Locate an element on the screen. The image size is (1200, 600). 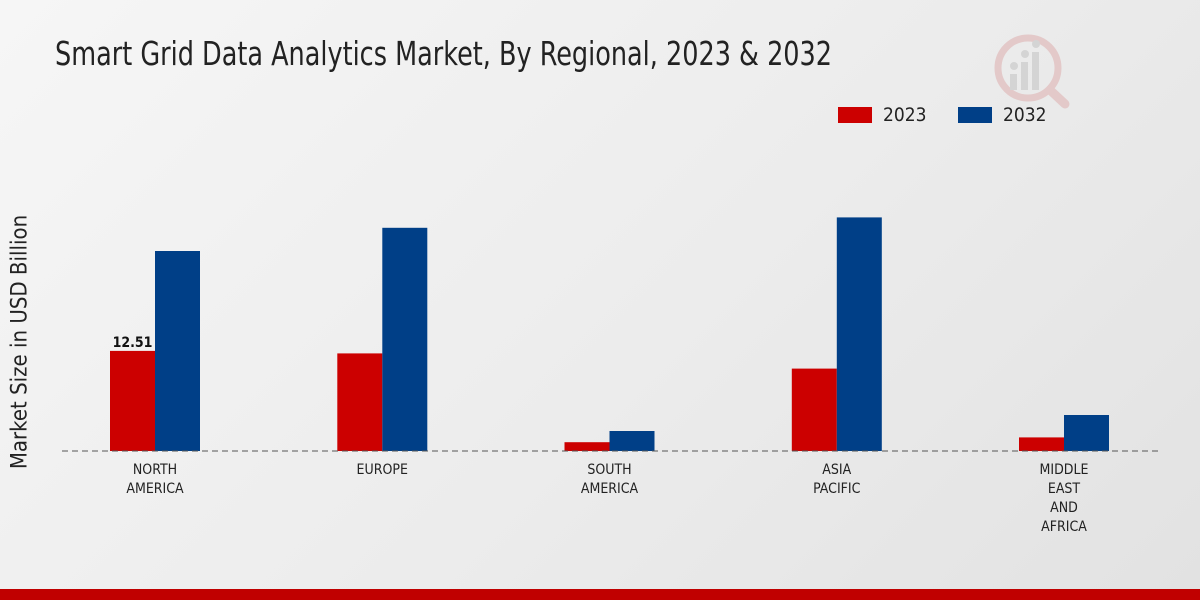
legend-label-2032: 2032 is located at coordinates (1025, 115).